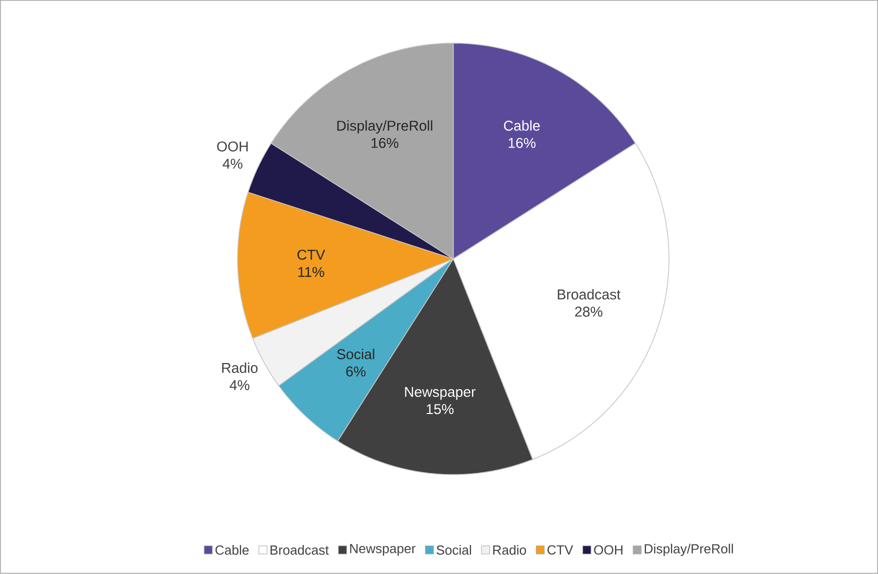 The height and width of the screenshot is (574, 878). I want to click on data-label: 11%, so click(311, 272).